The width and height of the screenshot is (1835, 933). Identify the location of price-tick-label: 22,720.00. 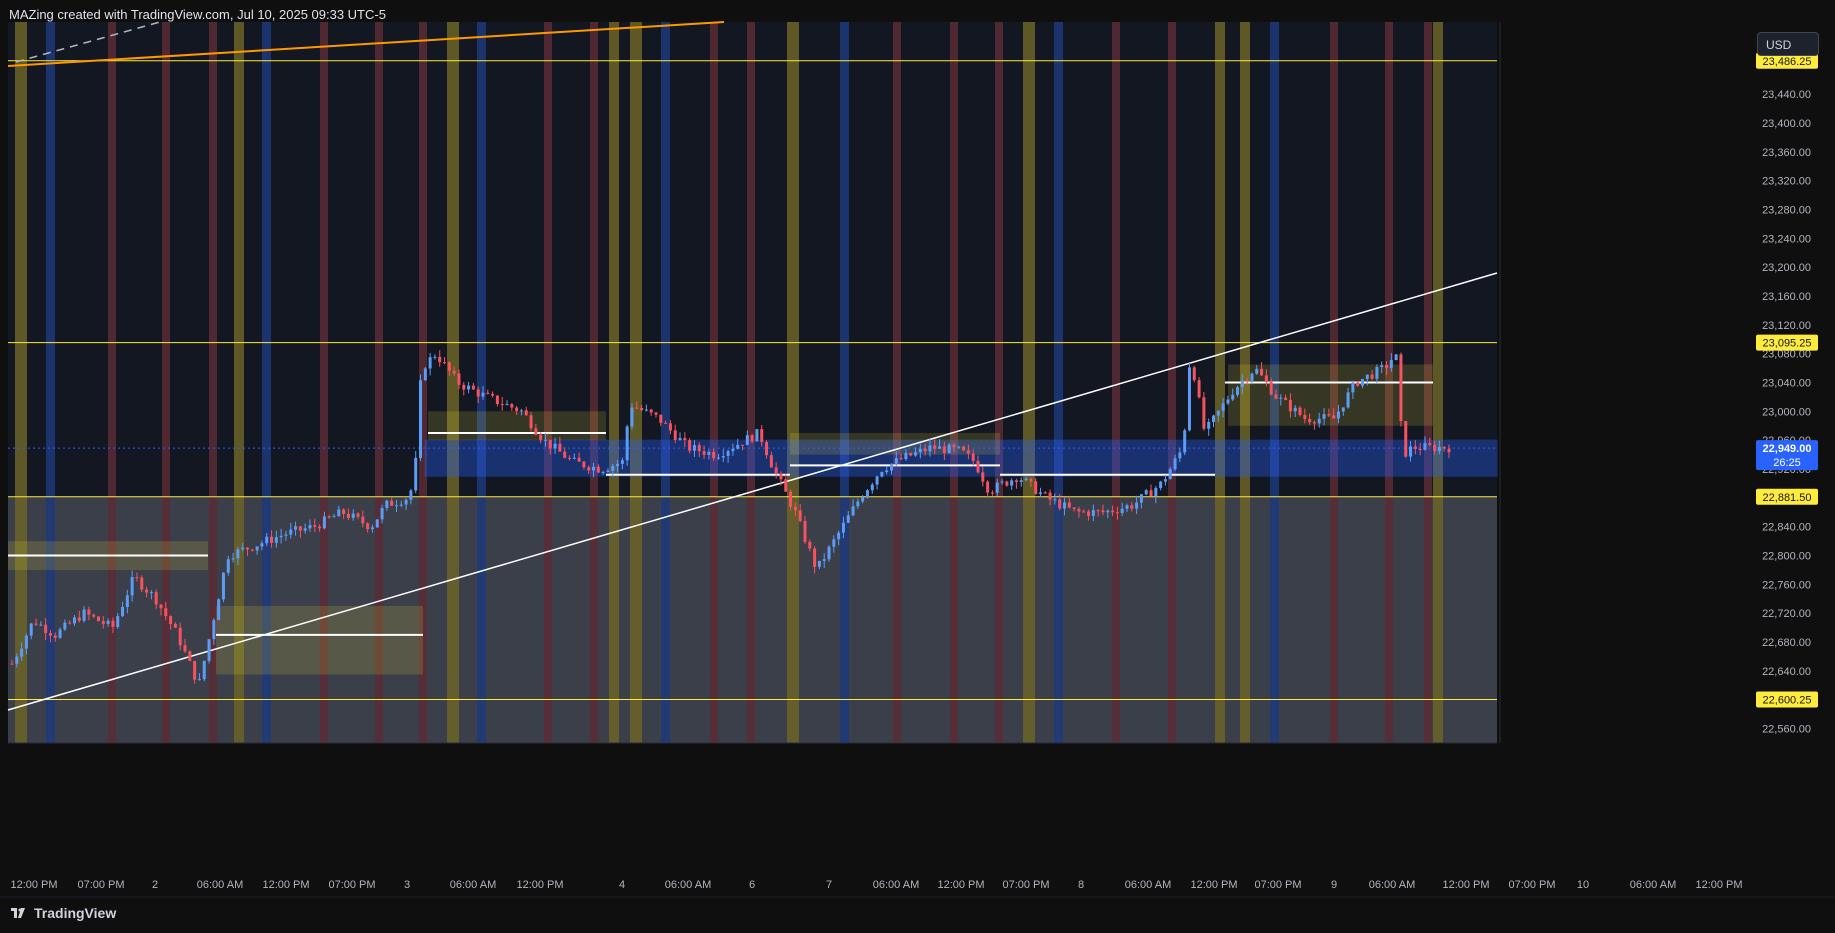
(1786, 614).